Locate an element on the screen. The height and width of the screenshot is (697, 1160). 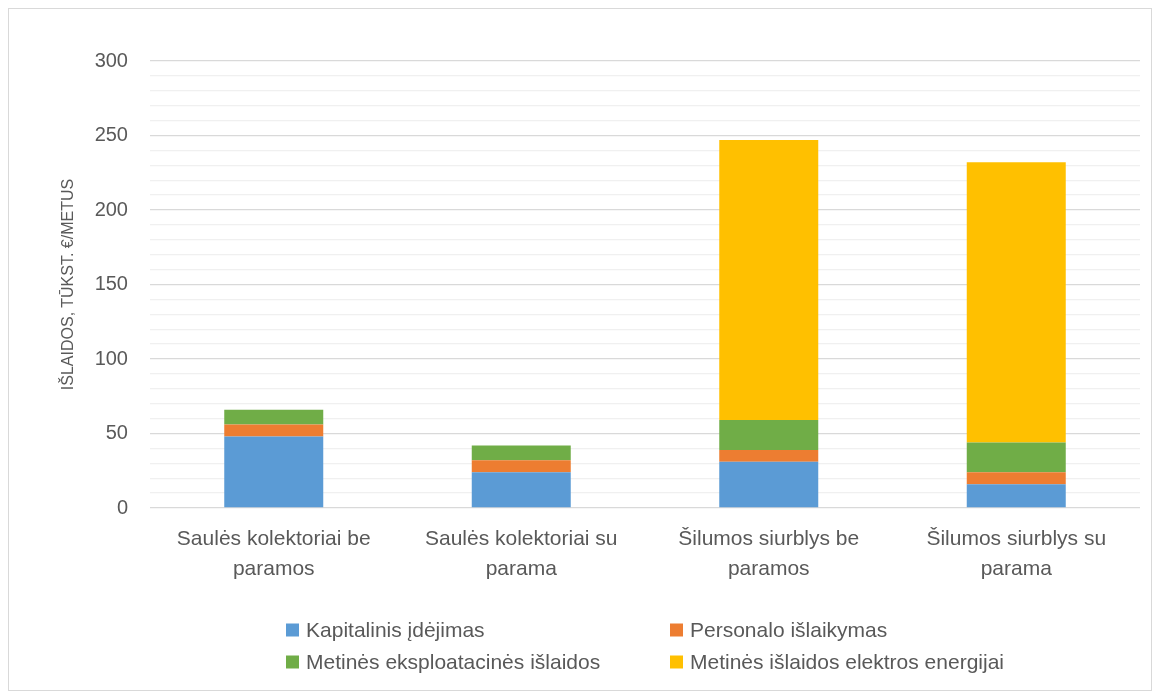
y-tick-label: 50 is located at coordinates (116, 432).